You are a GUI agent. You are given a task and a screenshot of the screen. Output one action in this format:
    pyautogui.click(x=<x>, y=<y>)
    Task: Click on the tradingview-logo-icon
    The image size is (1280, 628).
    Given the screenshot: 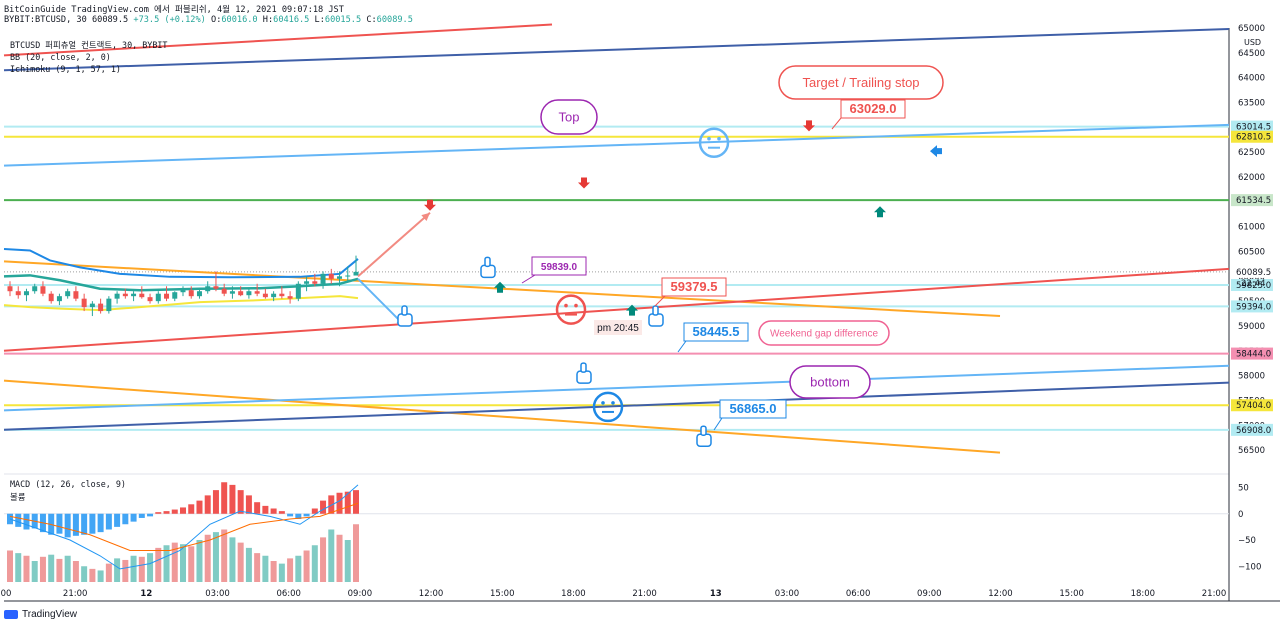 What is the action you would take?
    pyautogui.click(x=11, y=614)
    